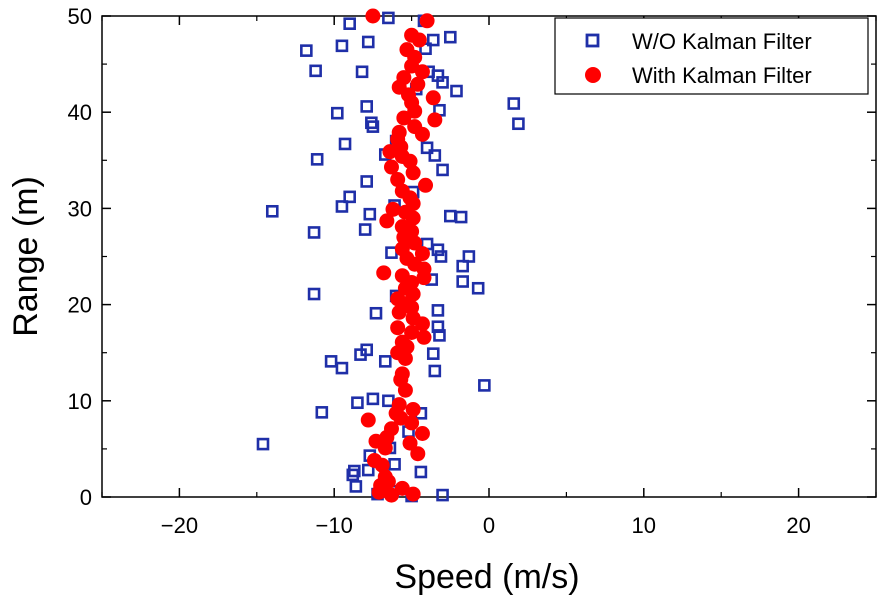 The height and width of the screenshot is (600, 882). I want to click on y-tick-label: 0, so click(86, 497).